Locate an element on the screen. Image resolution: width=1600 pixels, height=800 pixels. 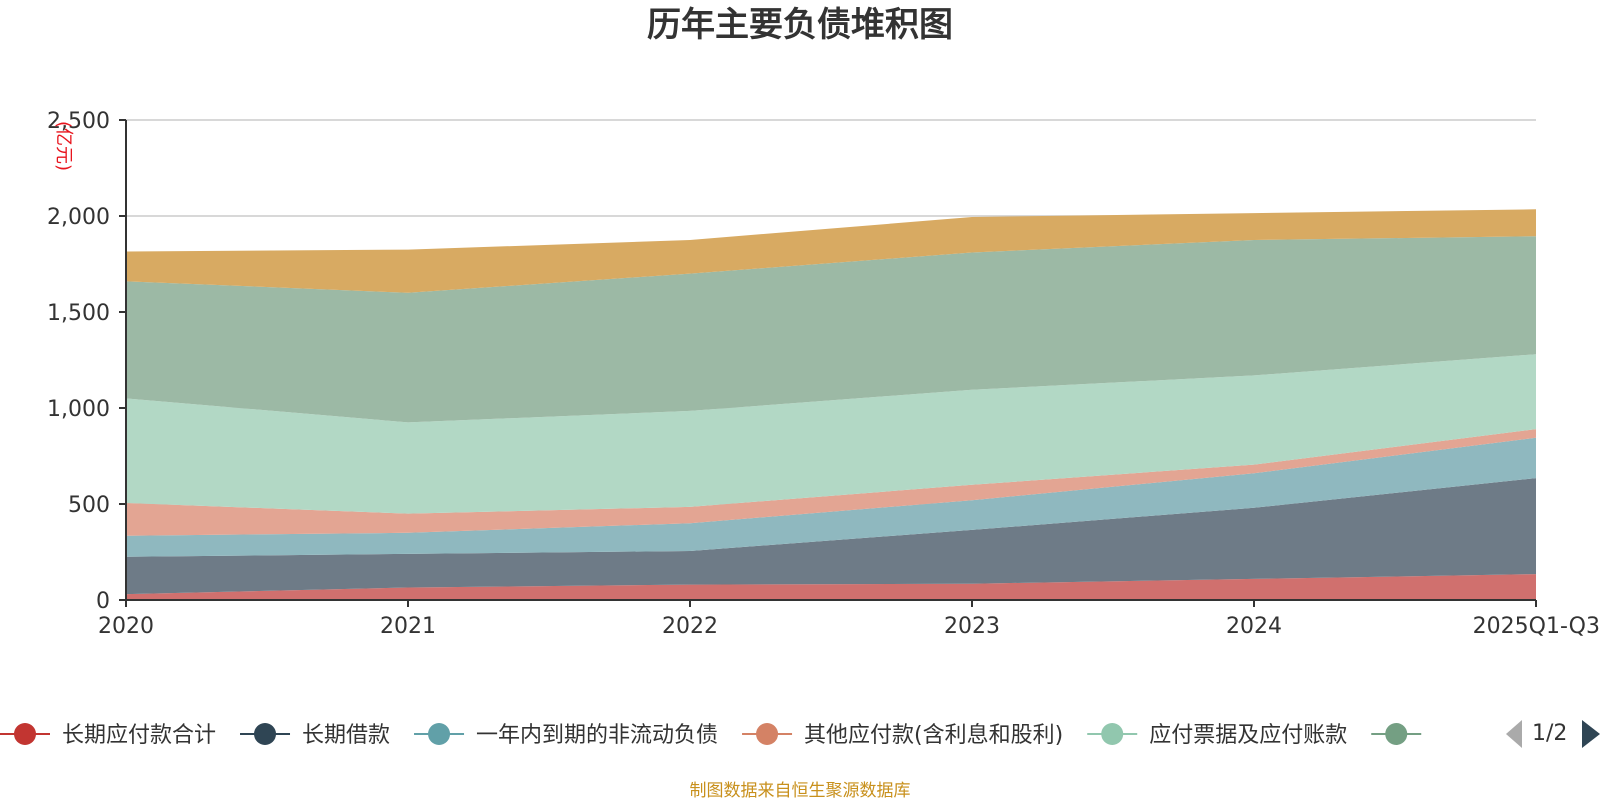
chart-title: 历年主要负债堆积图 is located at coordinates (800, 25).